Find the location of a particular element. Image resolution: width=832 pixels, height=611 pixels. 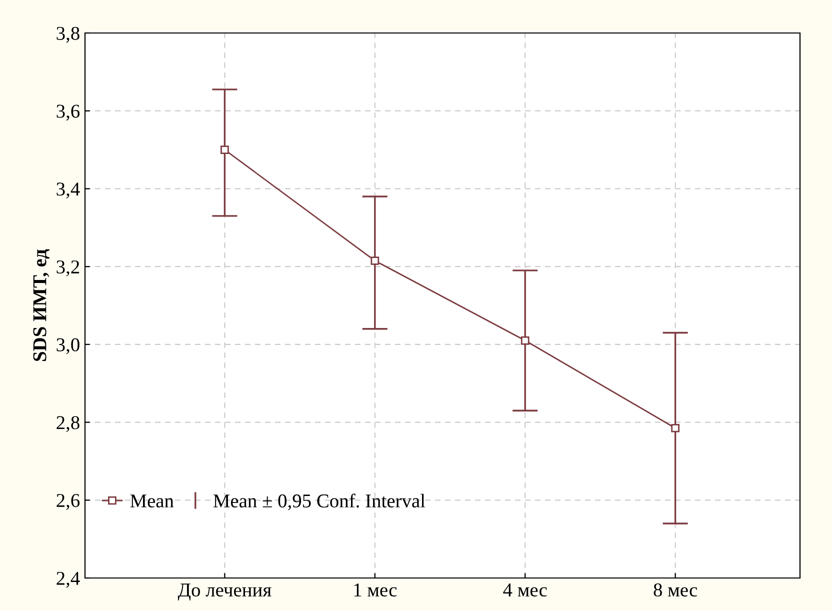

y-tick-label: 3,8 is located at coordinates (68, 34).